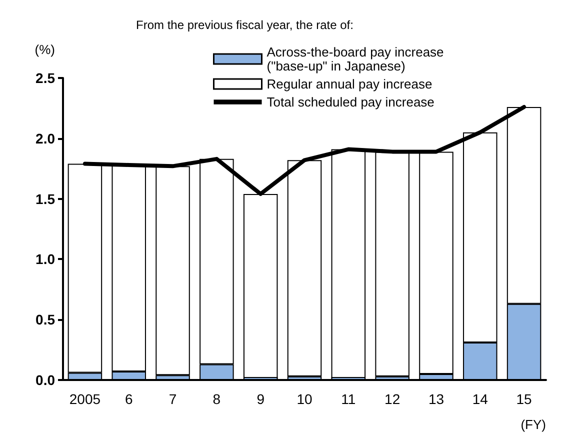 The width and height of the screenshot is (566, 444). What do you see at coordinates (85, 399) in the screenshot?
I see `x-tick-label: 2005` at bounding box center [85, 399].